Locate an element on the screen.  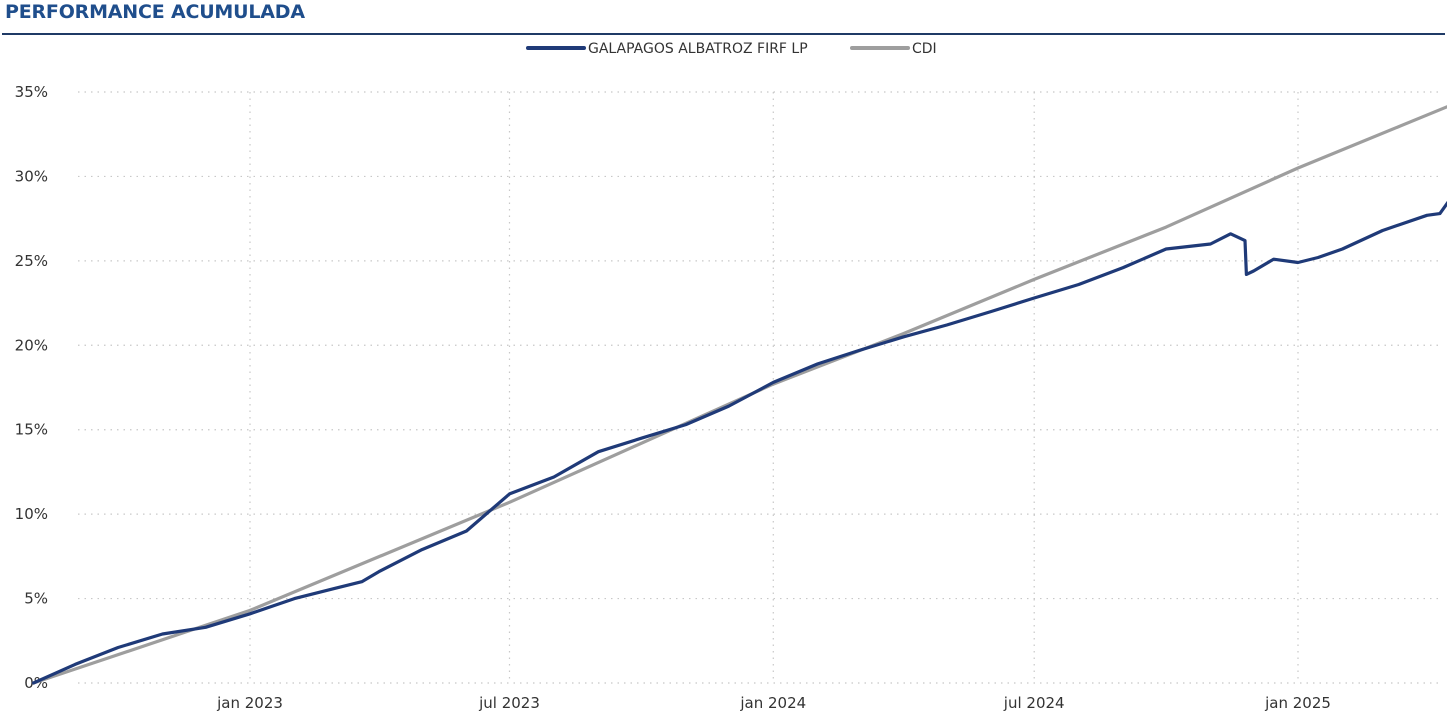
y-tick-label: 10% is located at coordinates (31, 514).